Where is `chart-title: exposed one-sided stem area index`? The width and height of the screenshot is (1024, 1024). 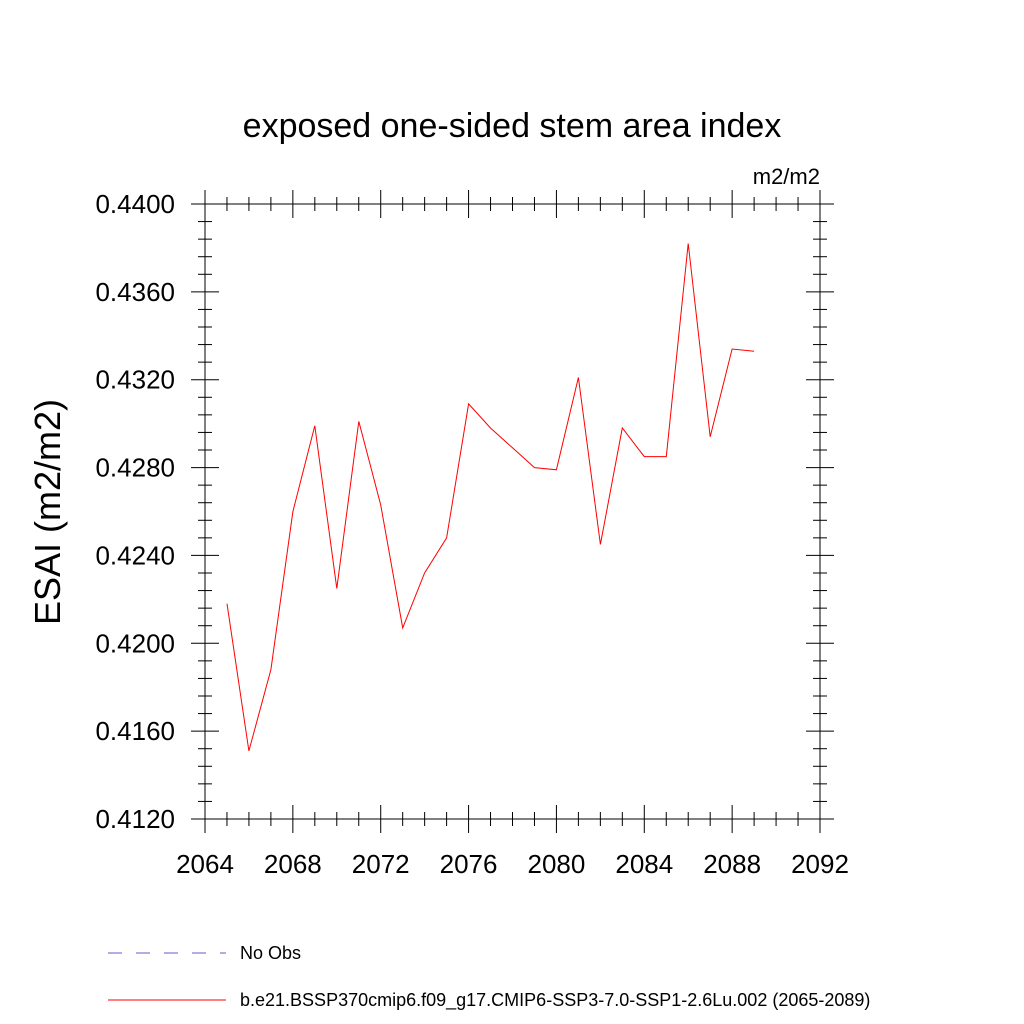
chart-title: exposed one-sided stem area index is located at coordinates (512, 126).